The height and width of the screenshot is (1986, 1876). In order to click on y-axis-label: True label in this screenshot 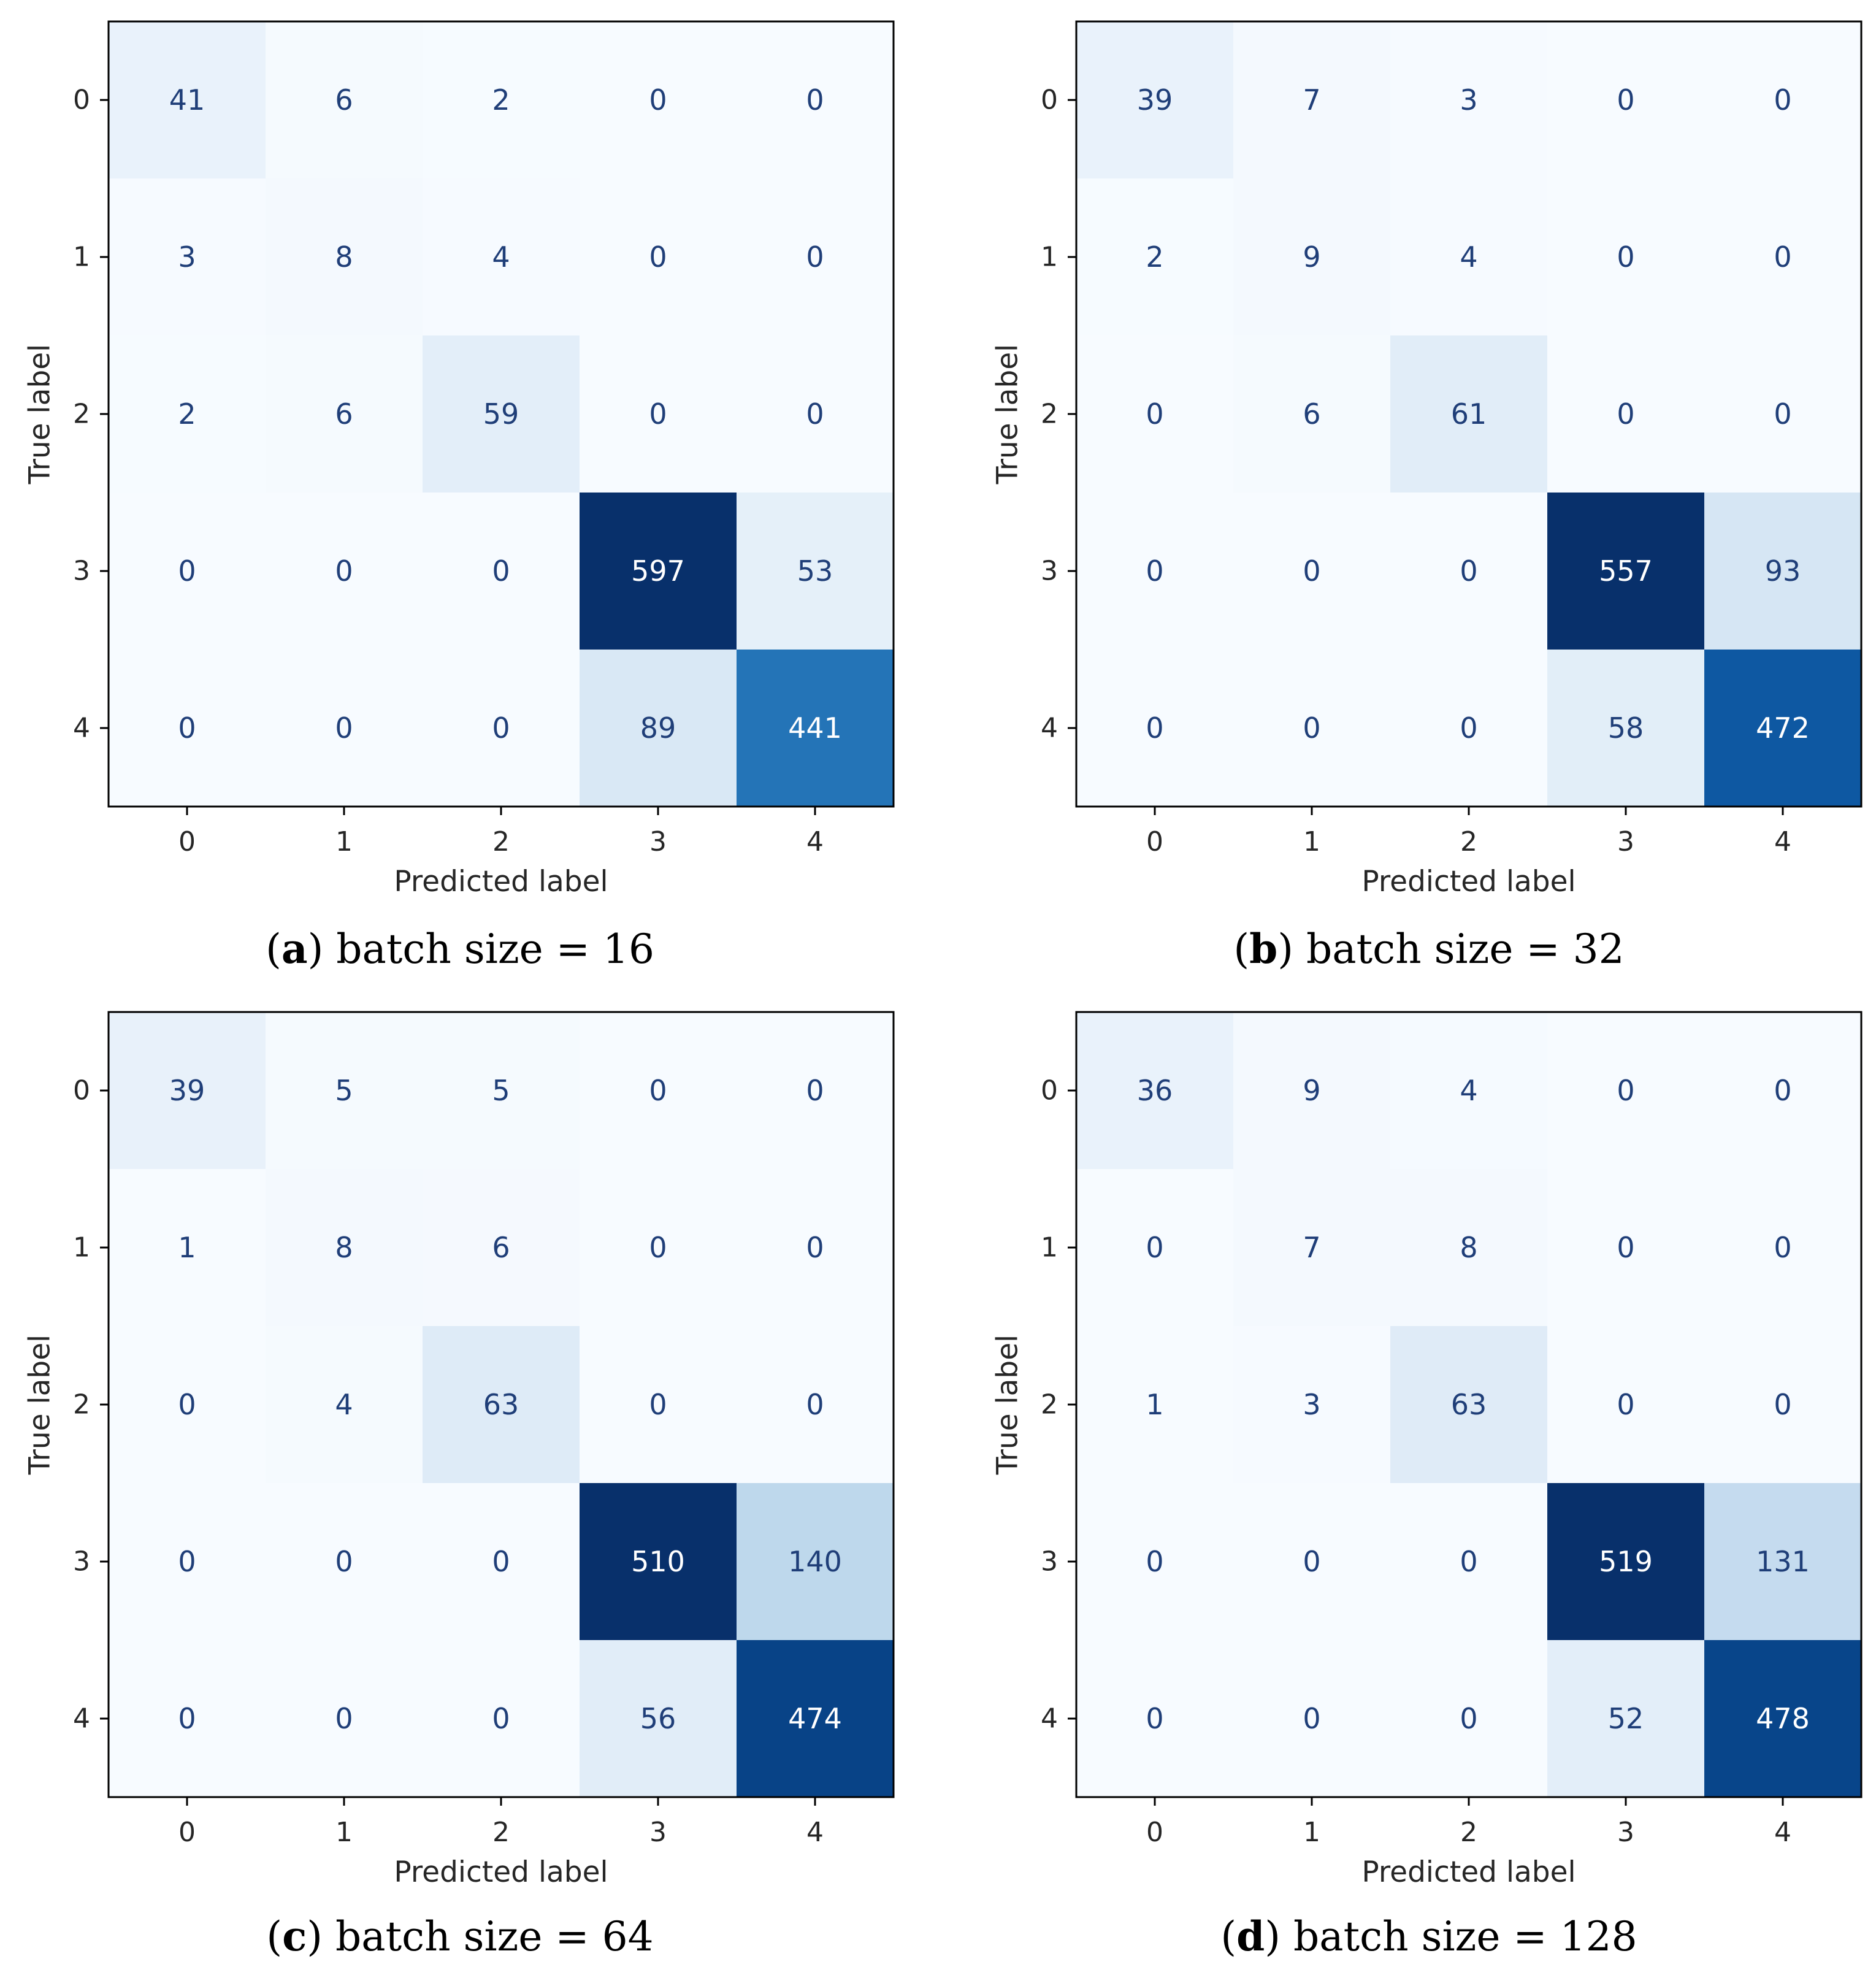, I will do `click(1008, 1405)`.